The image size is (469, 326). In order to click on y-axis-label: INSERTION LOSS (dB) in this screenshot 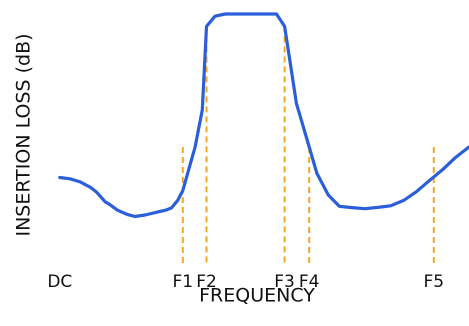, I will do `click(24, 134)`.